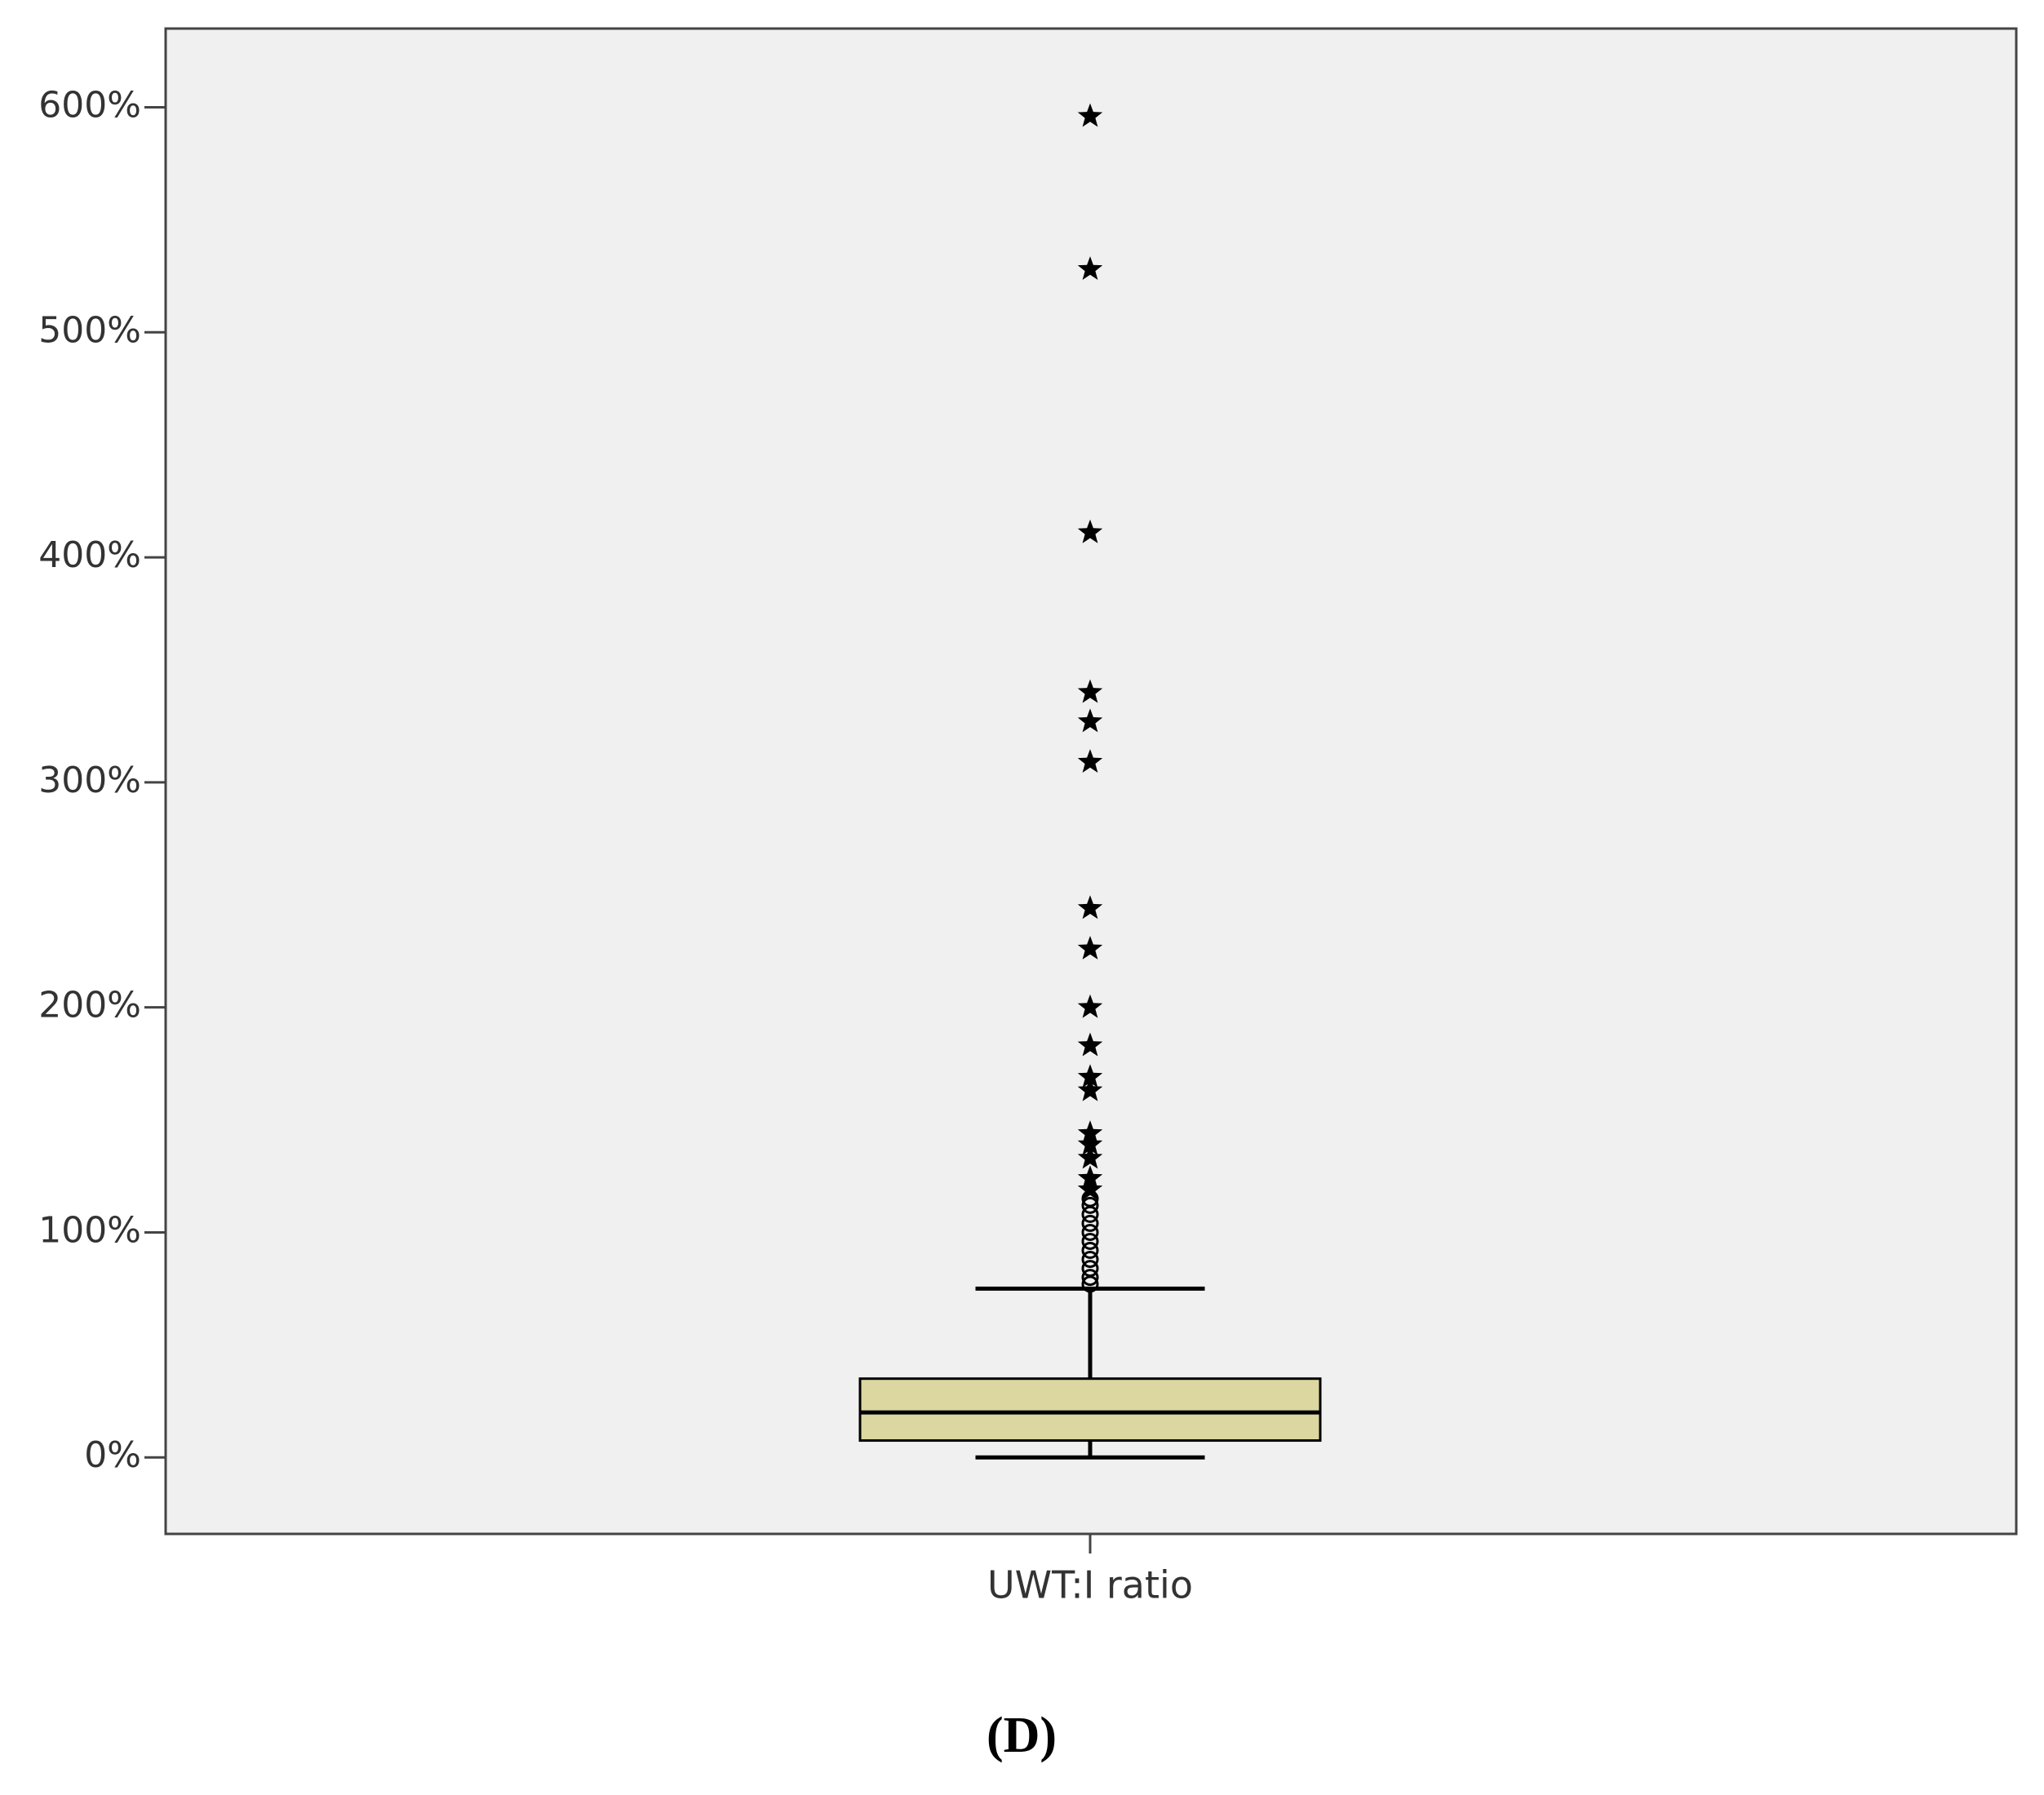 The image size is (2044, 1795). Describe the element at coordinates (89, 1230) in the screenshot. I see `y-tick-label: 100%` at that location.